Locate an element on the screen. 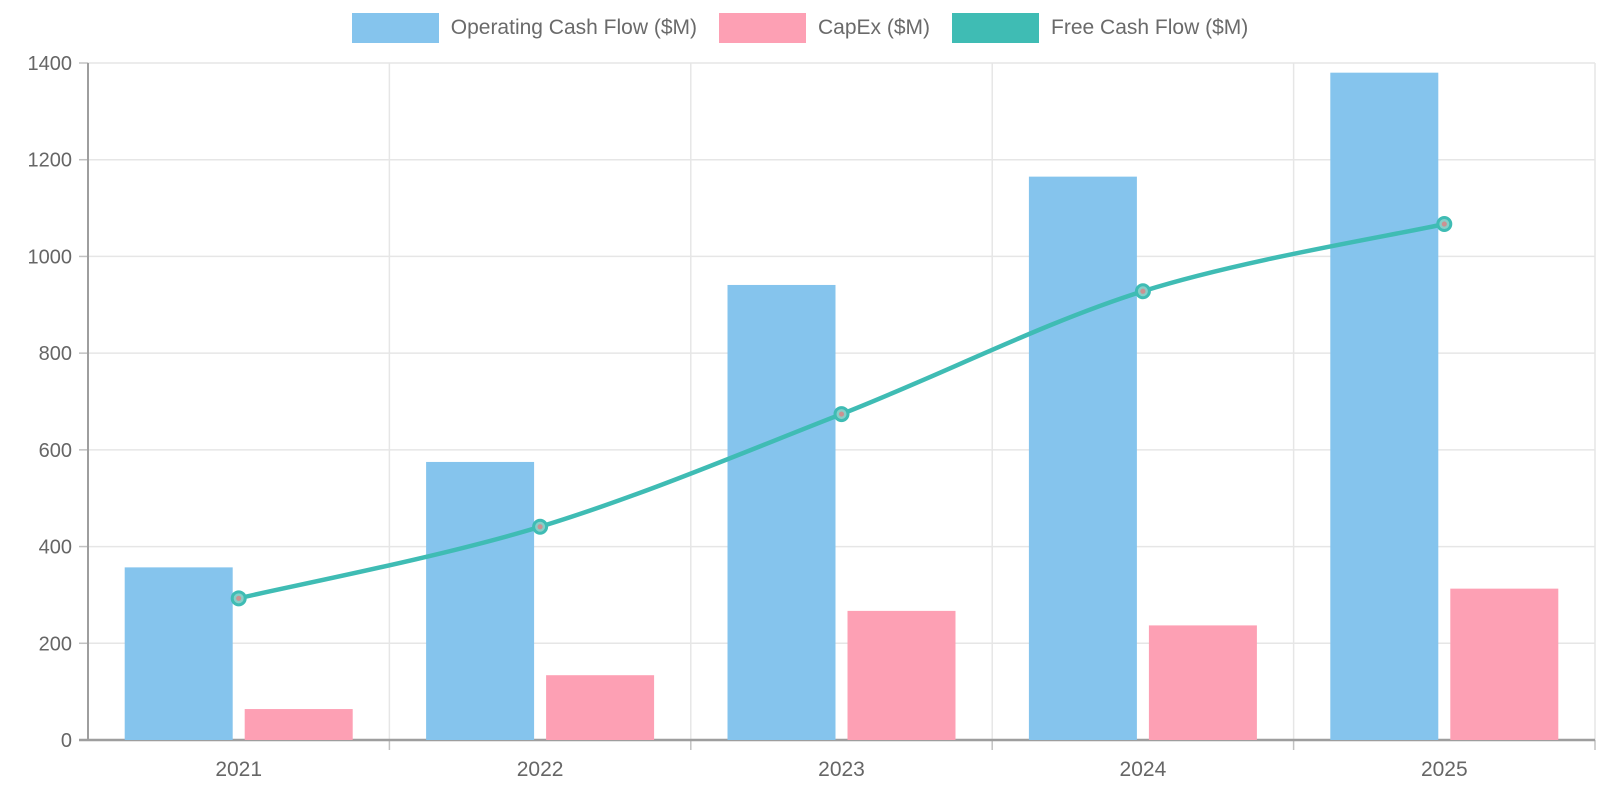 This screenshot has height=800, width=1600. legend-item-free-cash-flow: Free Cash Flow ($M) is located at coordinates (1100, 28).